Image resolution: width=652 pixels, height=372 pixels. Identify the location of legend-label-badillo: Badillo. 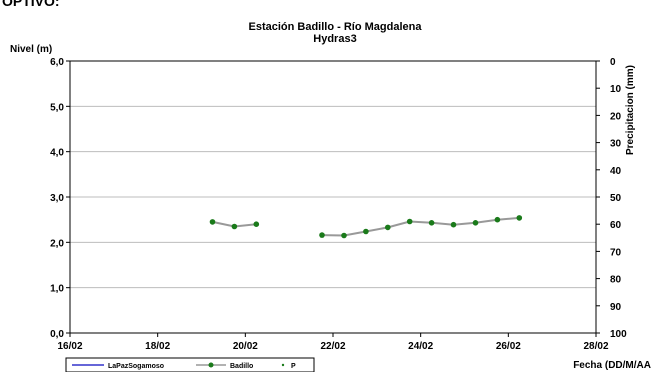
(241, 366).